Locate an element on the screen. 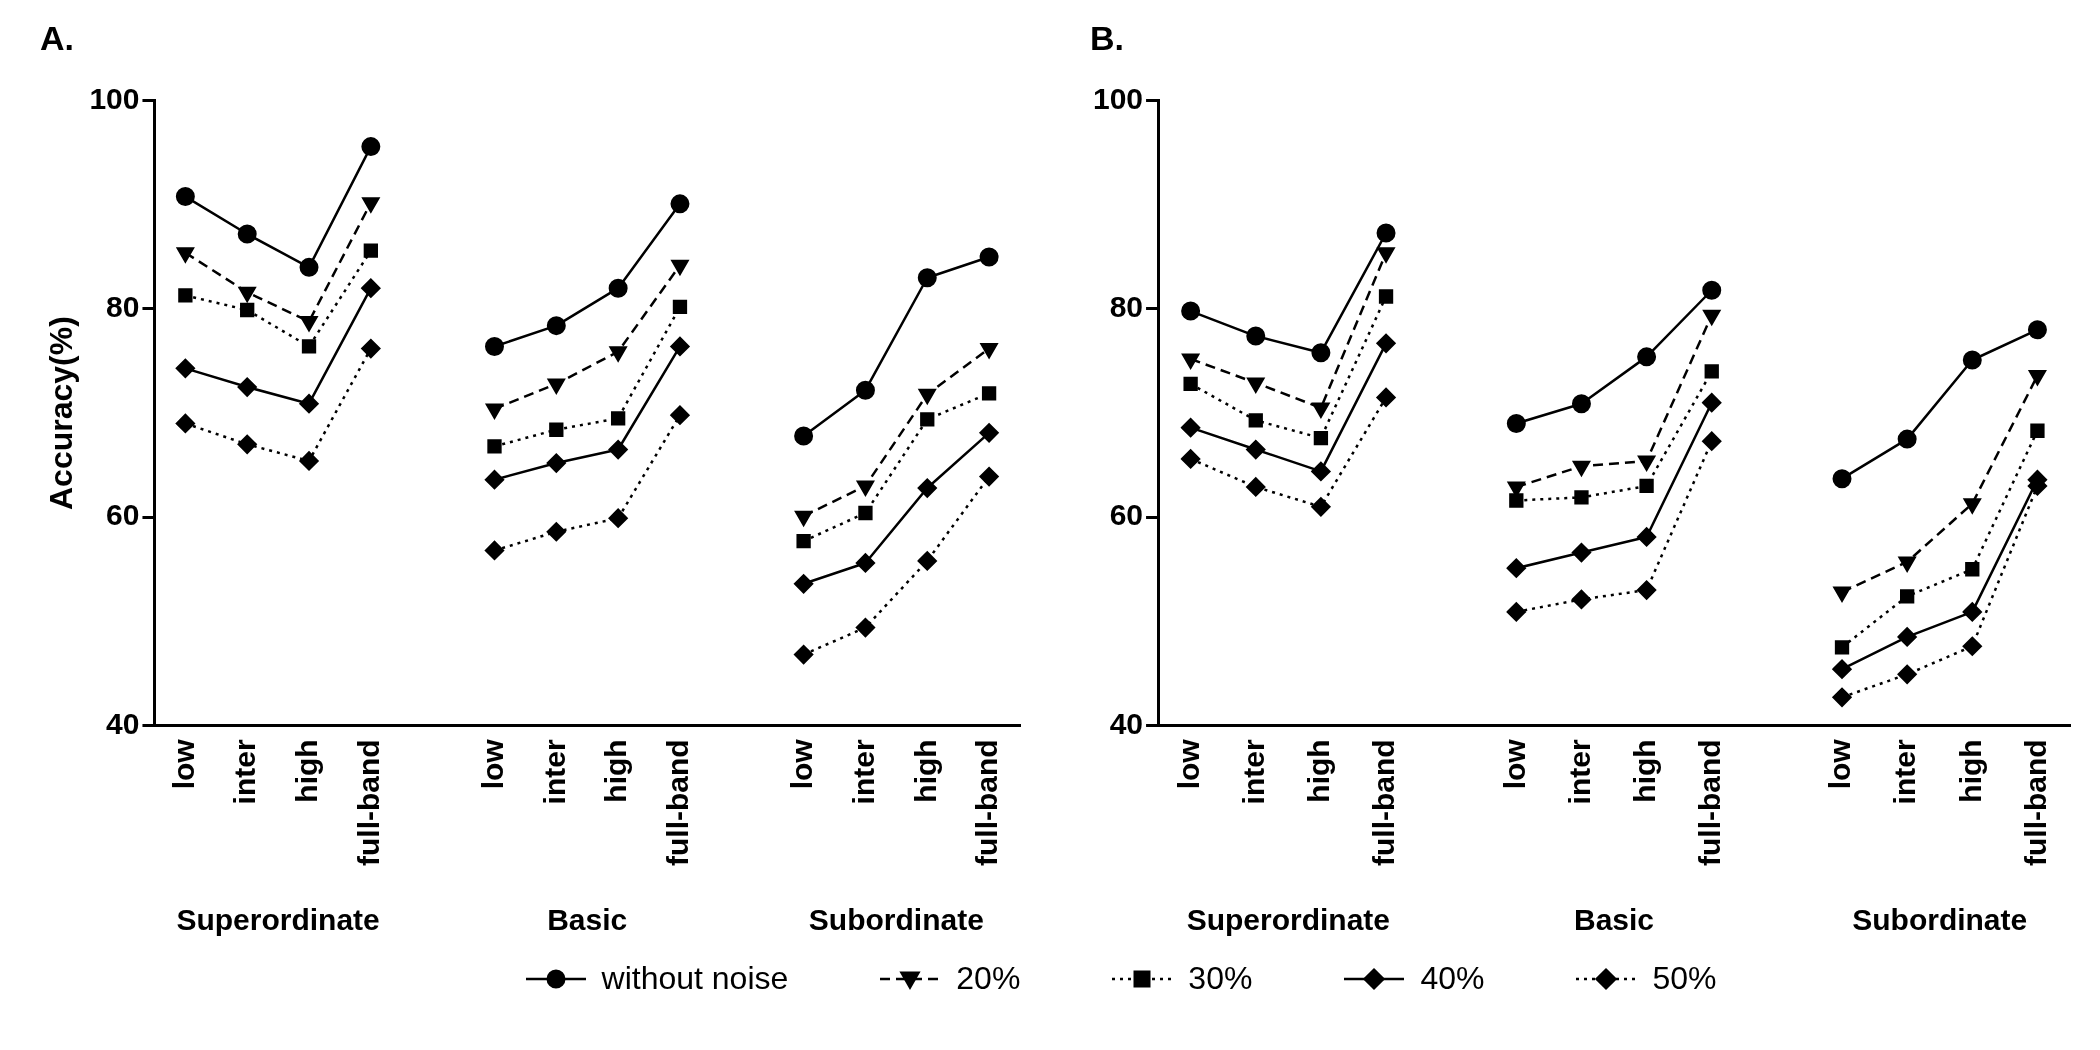 The width and height of the screenshot is (2100, 1050). legend-label: 20% is located at coordinates (988, 978).